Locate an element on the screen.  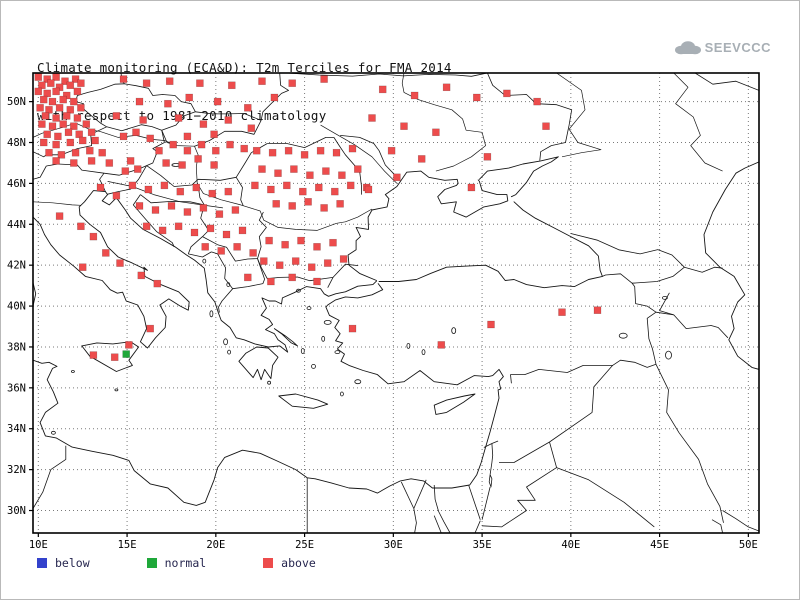
lat-tick-label: 30N is located at coordinates (16, 511).